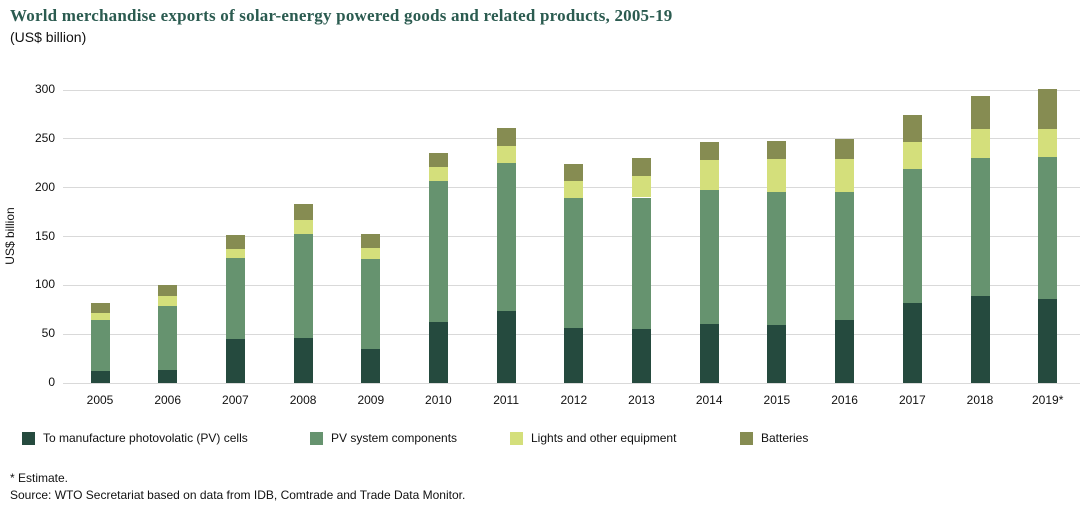 The width and height of the screenshot is (1080, 510). I want to click on y-tick-label: 150, so click(44, 235).